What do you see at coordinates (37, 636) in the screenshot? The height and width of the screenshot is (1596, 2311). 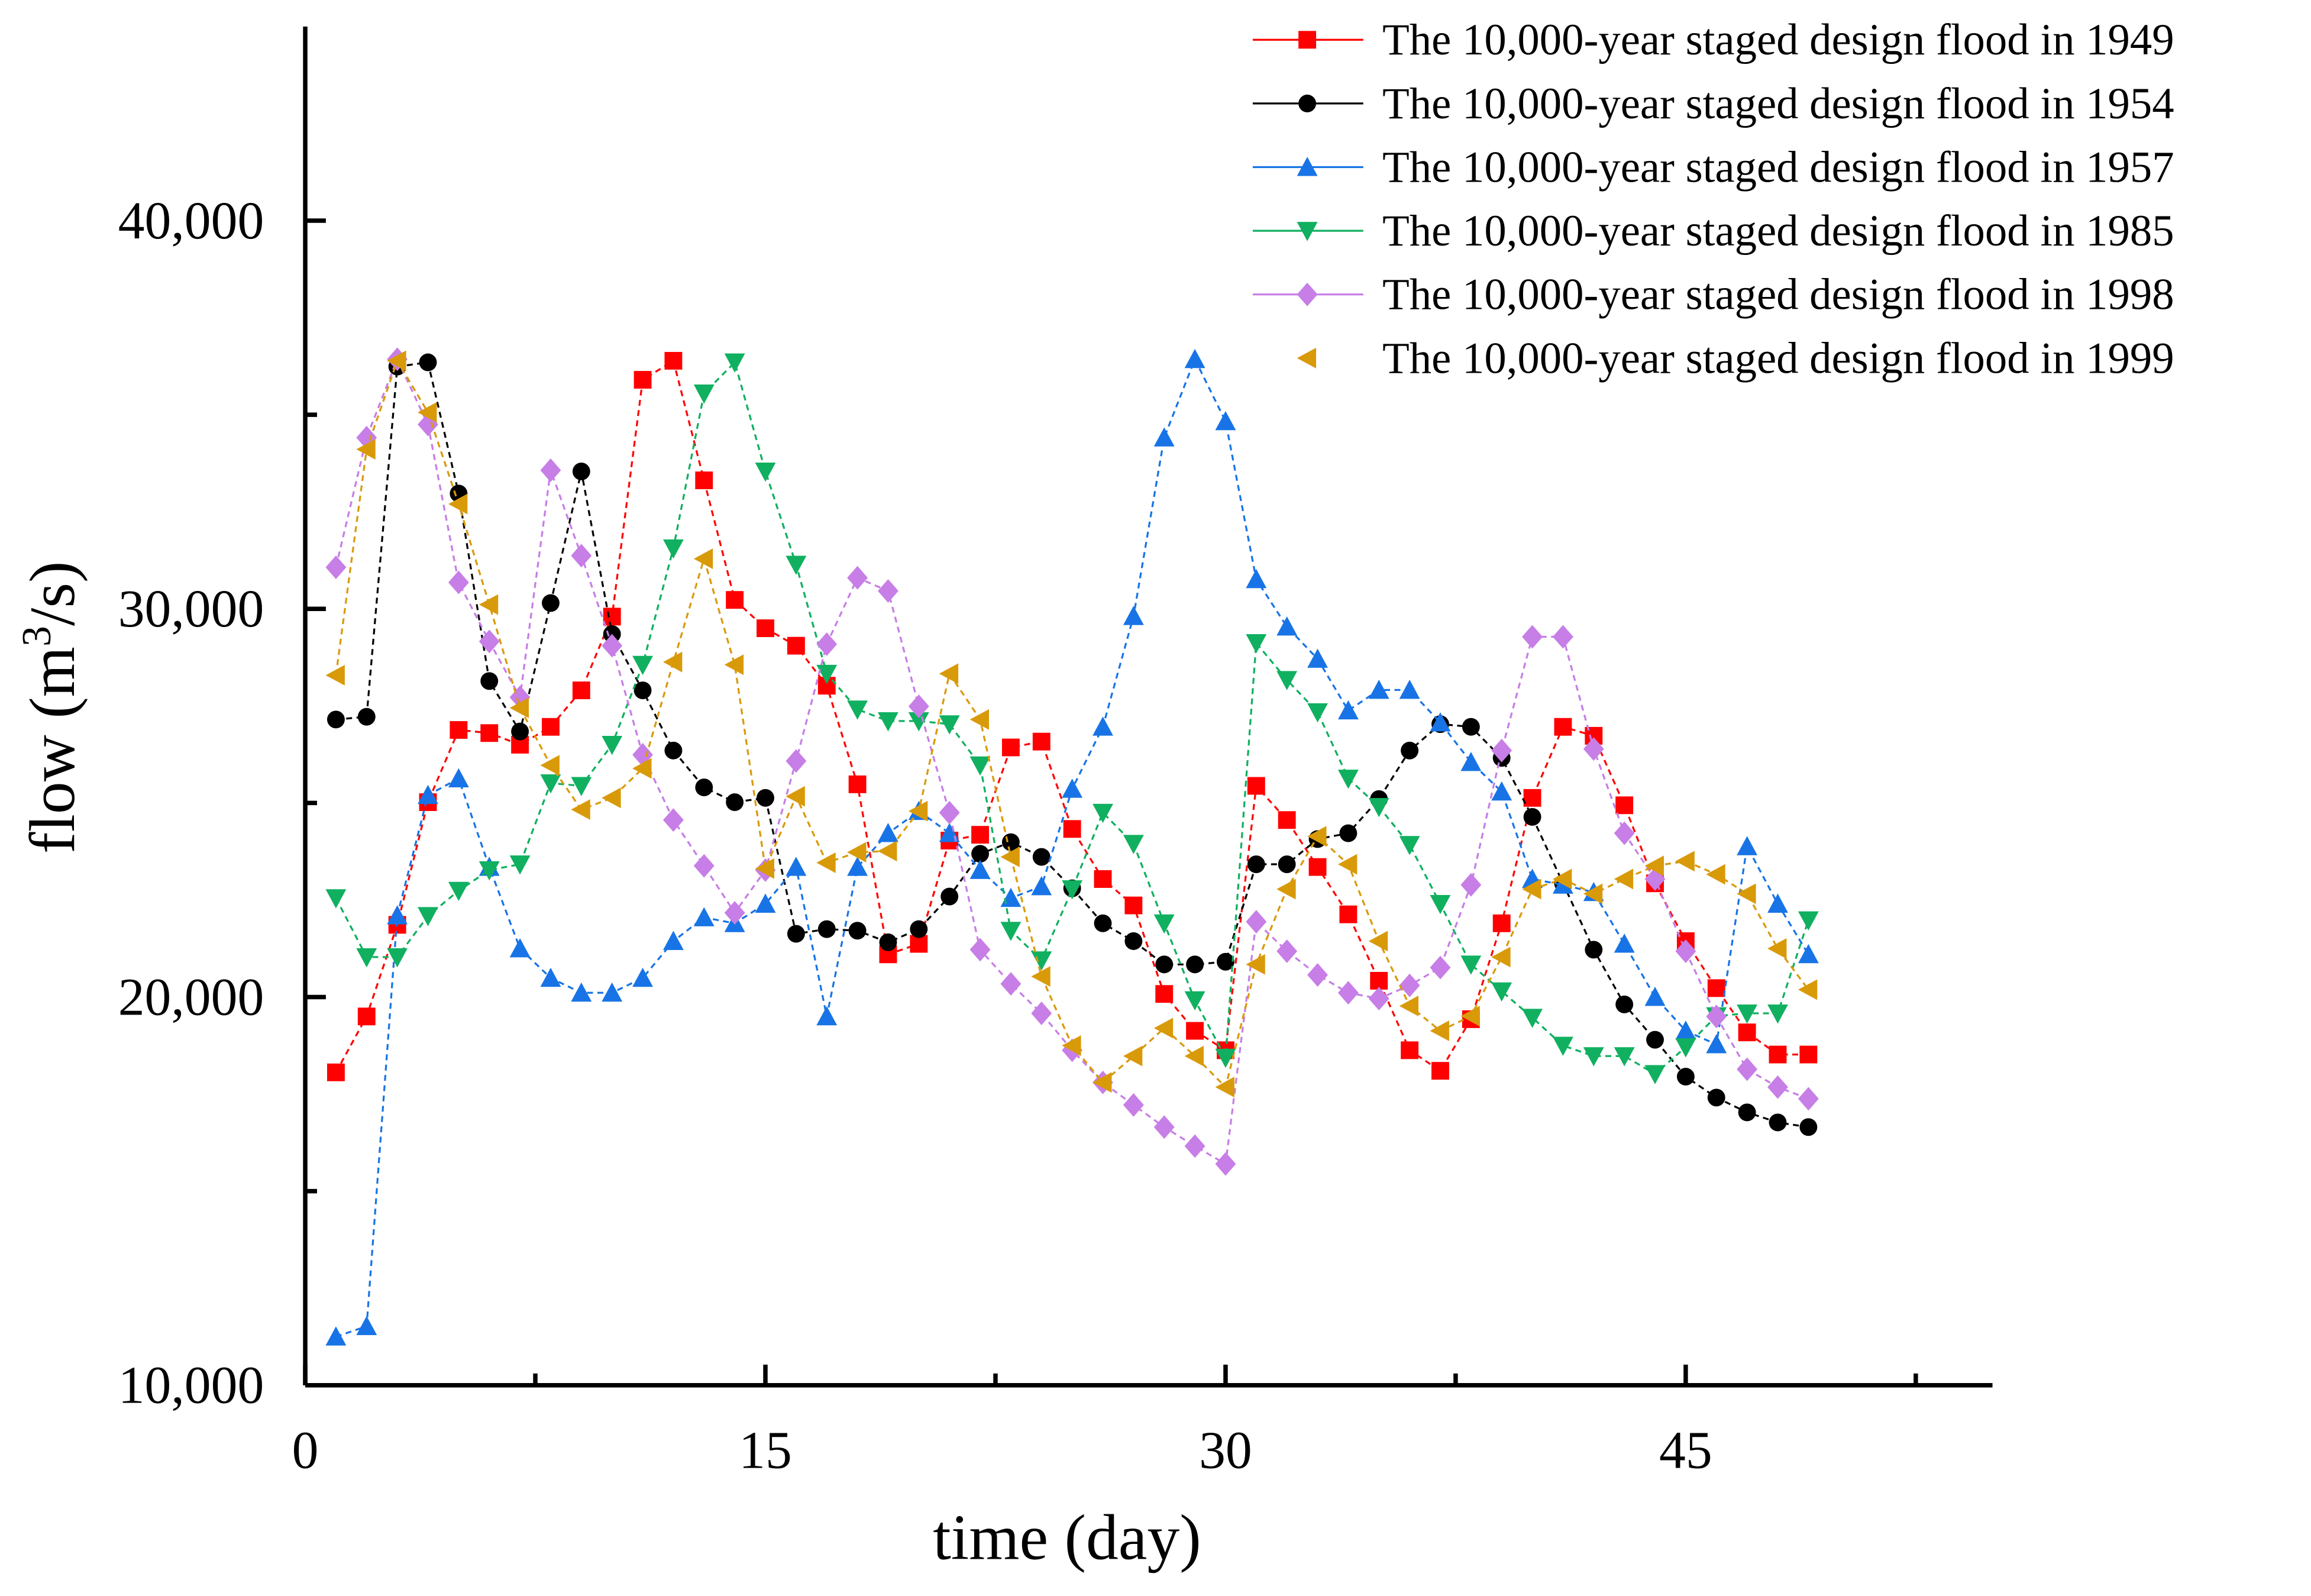 I see `y-label-superscript: 3` at bounding box center [37, 636].